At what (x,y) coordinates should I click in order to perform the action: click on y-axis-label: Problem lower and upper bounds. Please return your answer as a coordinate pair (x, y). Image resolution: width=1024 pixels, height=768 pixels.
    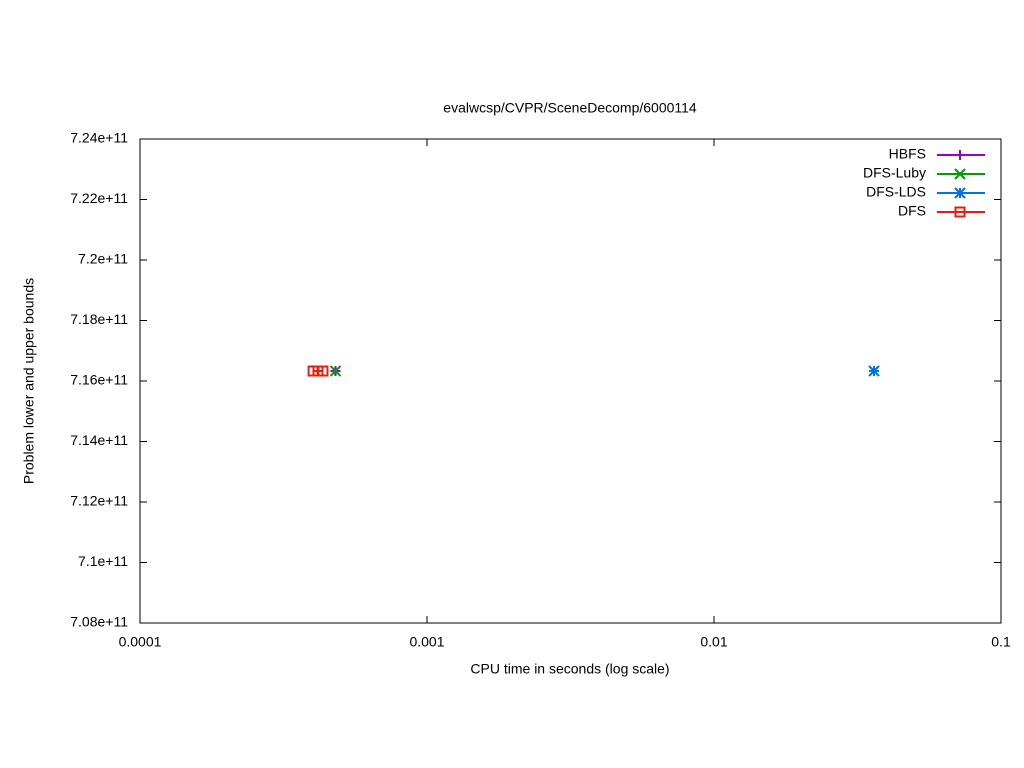
    Looking at the image, I should click on (29, 381).